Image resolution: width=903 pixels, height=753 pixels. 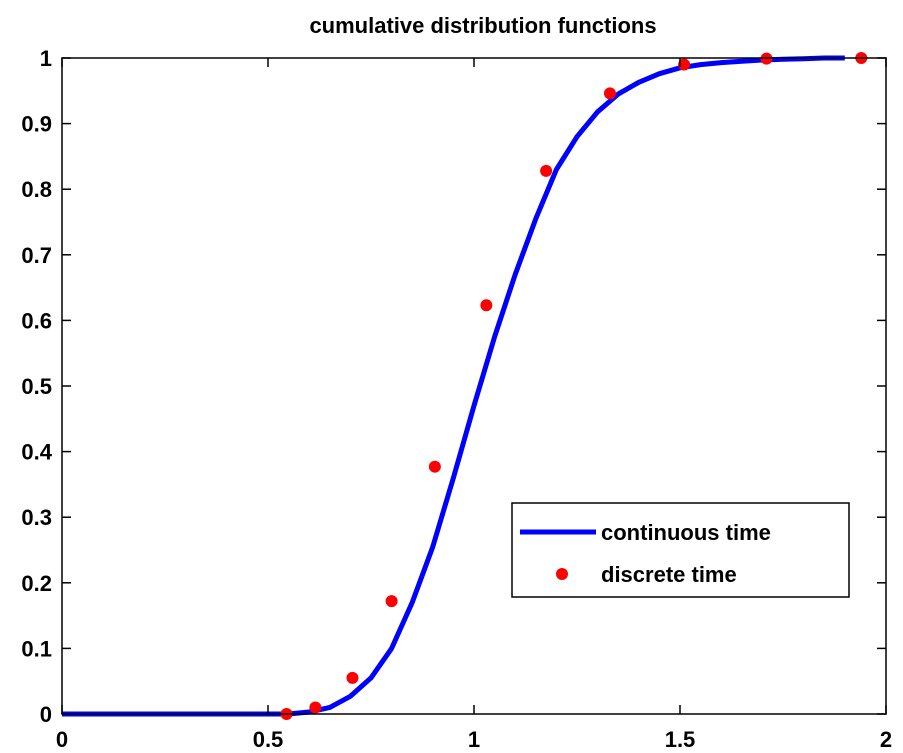 I want to click on legend: continuous time discrete time, so click(x=680, y=550).